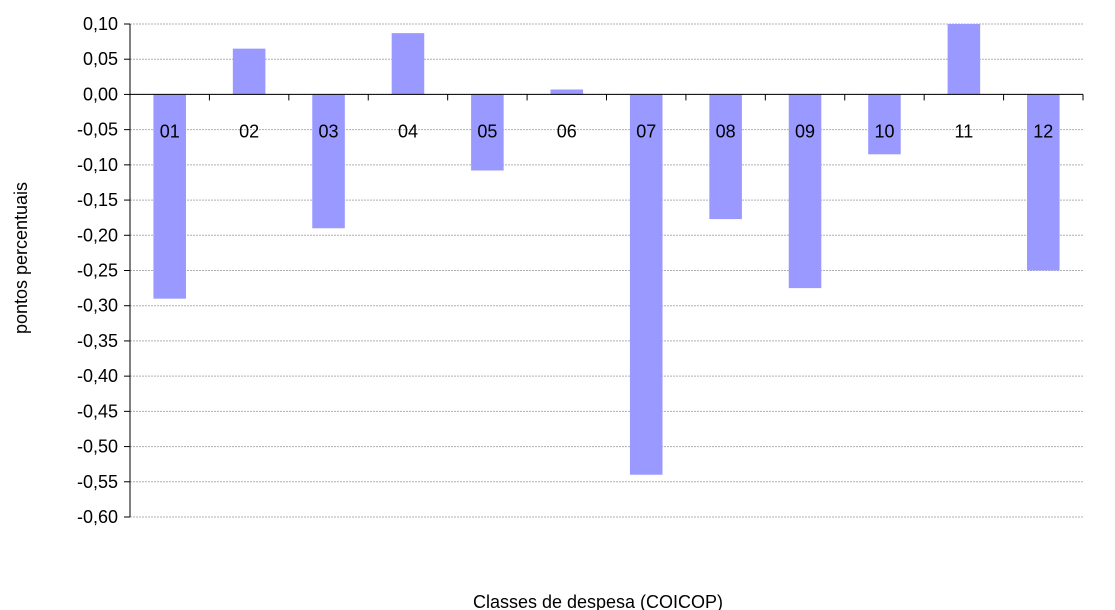 This screenshot has width=1115, height=610. Describe the element at coordinates (97, 130) in the screenshot. I see `y-tick-label: -0,05` at that location.